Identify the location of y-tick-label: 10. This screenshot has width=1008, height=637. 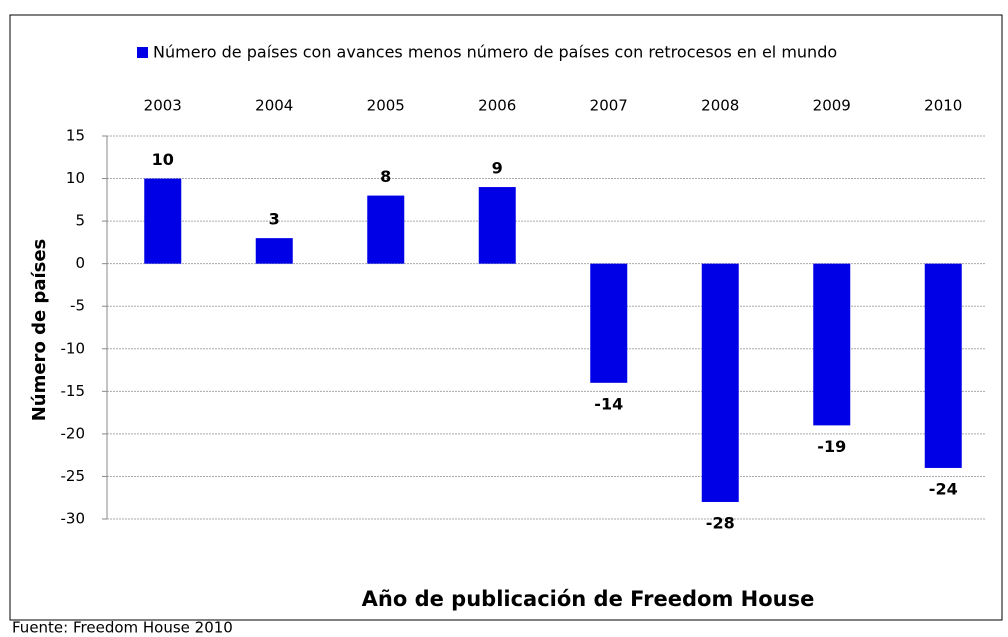
(75, 178).